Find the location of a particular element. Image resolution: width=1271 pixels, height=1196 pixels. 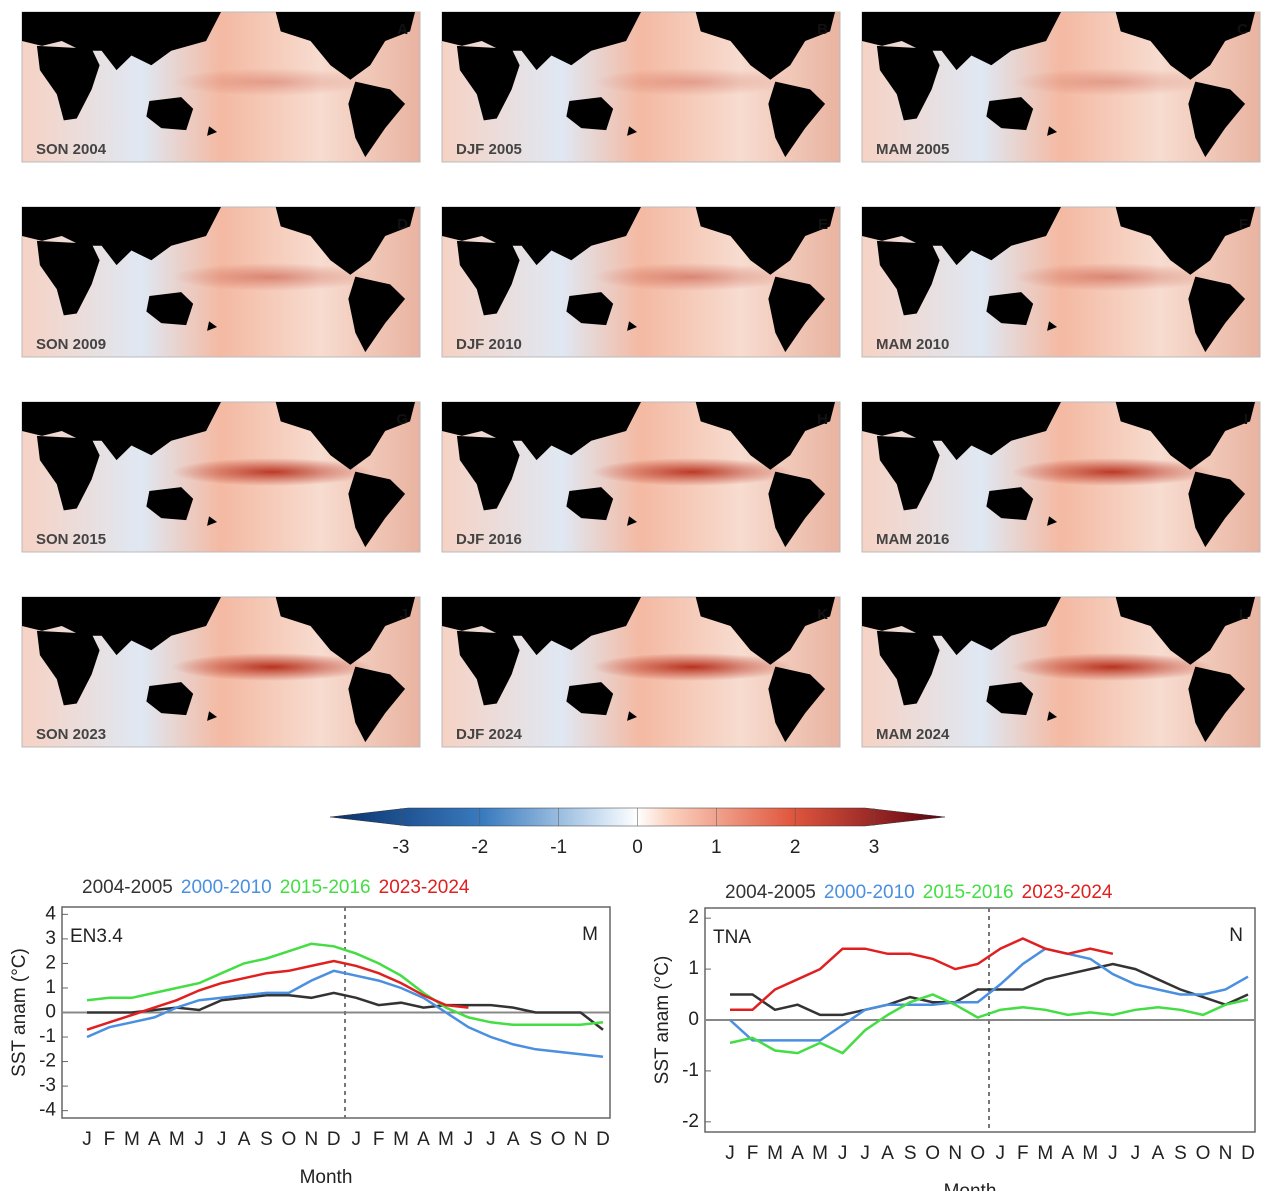

map-panel: SON 2015 G is located at coordinates (221, 477).